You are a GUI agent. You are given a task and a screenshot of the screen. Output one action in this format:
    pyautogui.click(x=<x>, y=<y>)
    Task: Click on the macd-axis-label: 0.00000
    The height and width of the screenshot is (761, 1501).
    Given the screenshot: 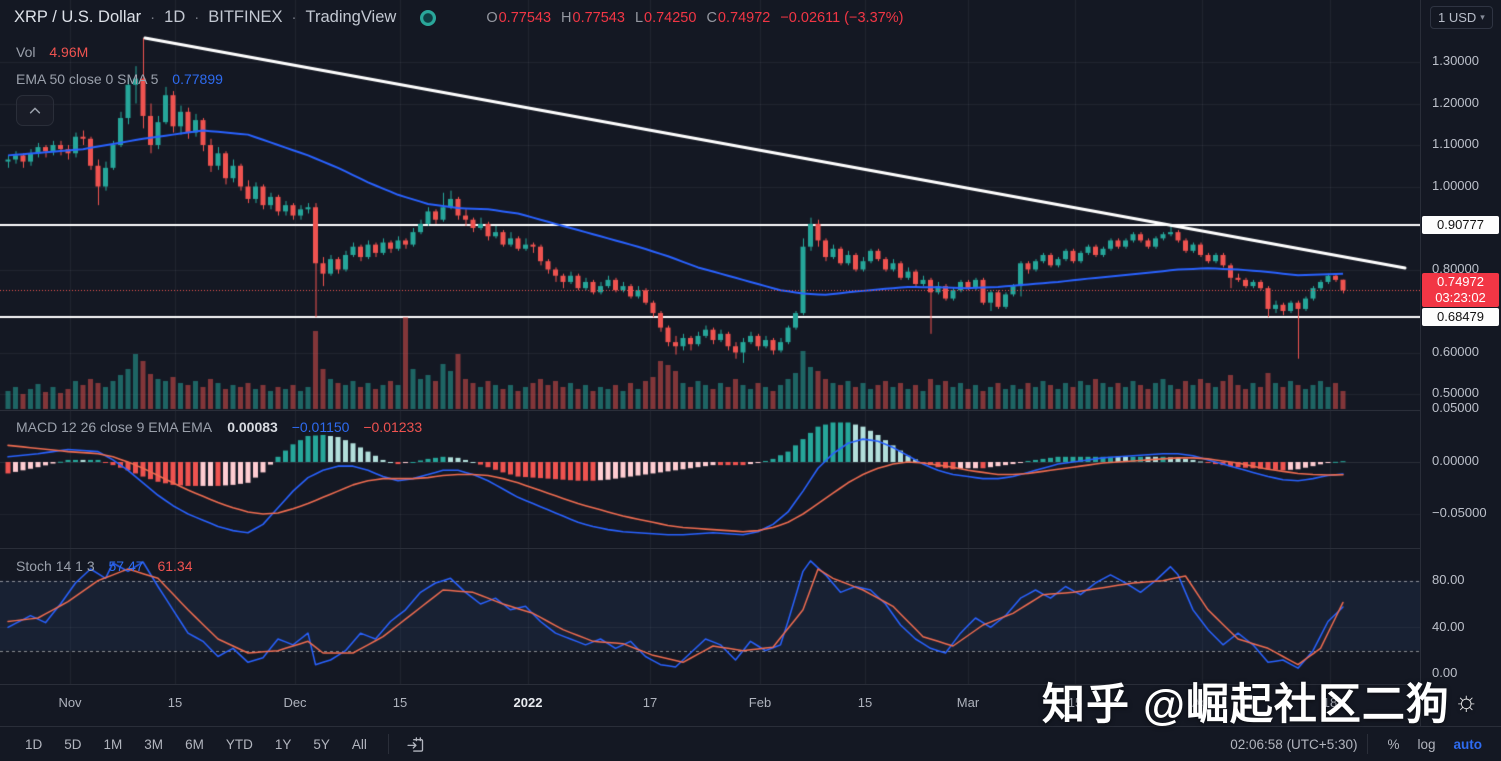 What is the action you would take?
    pyautogui.click(x=1455, y=460)
    